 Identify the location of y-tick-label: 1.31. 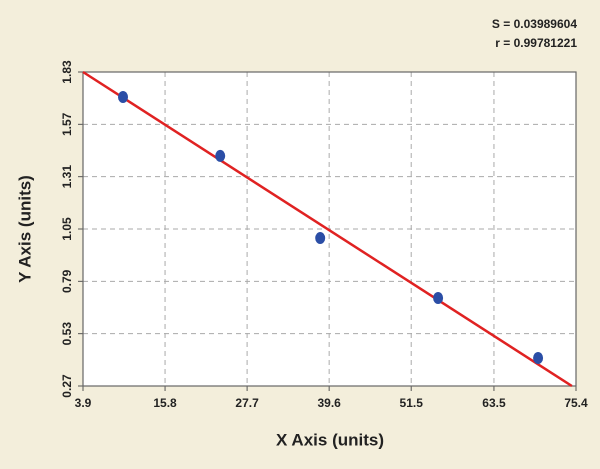
(67, 177).